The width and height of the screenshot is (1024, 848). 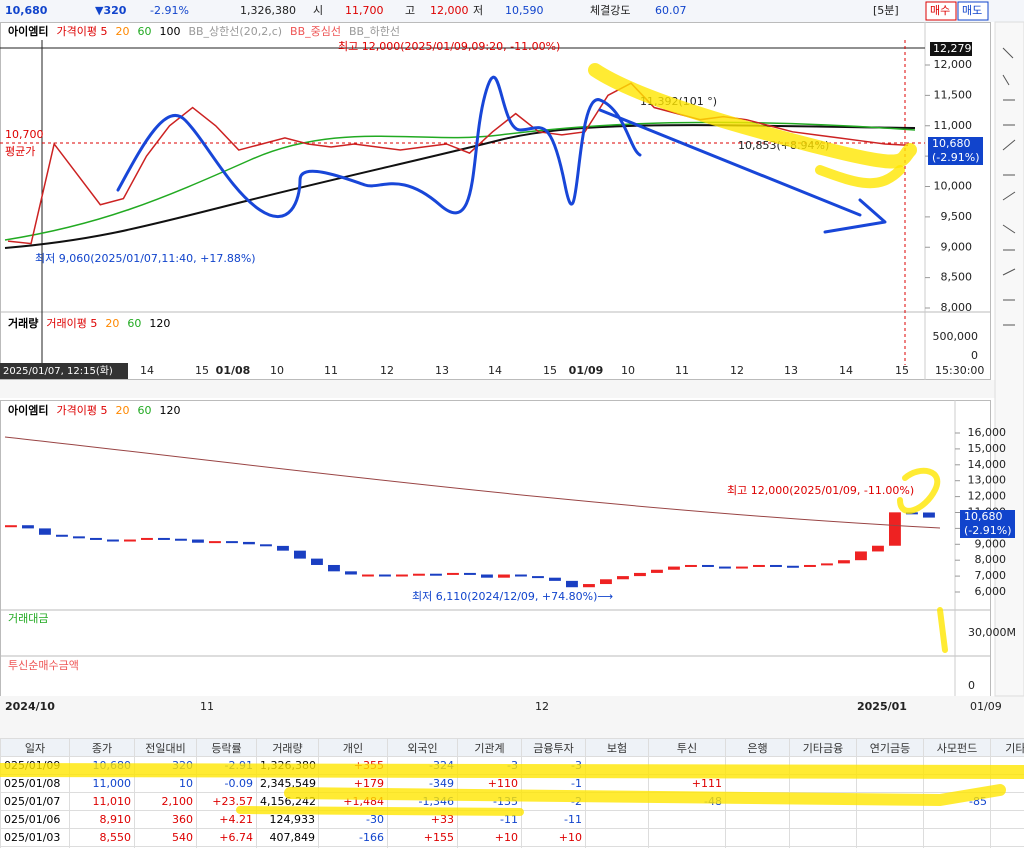 What do you see at coordinates (617, 747) in the screenshot?
I see `table-cell: 보험` at bounding box center [617, 747].